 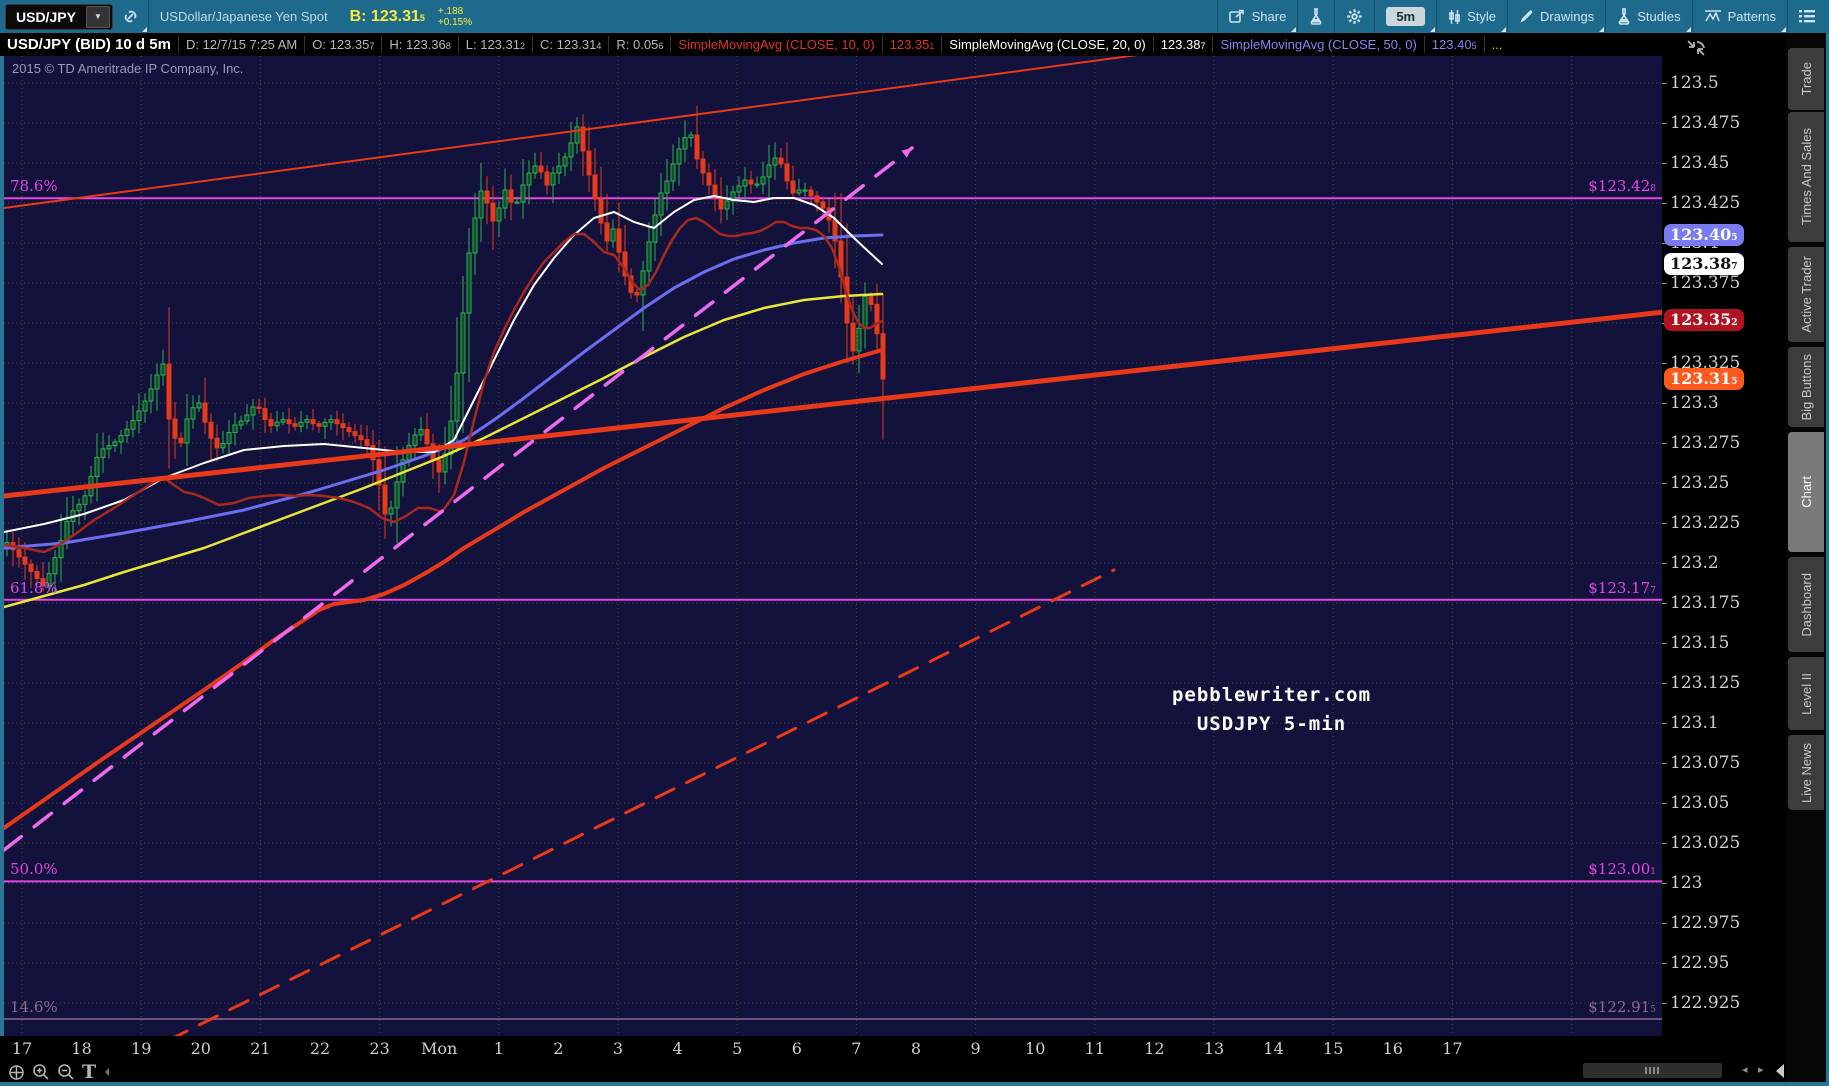 I want to click on time-tick-label: 23, so click(x=379, y=1048).